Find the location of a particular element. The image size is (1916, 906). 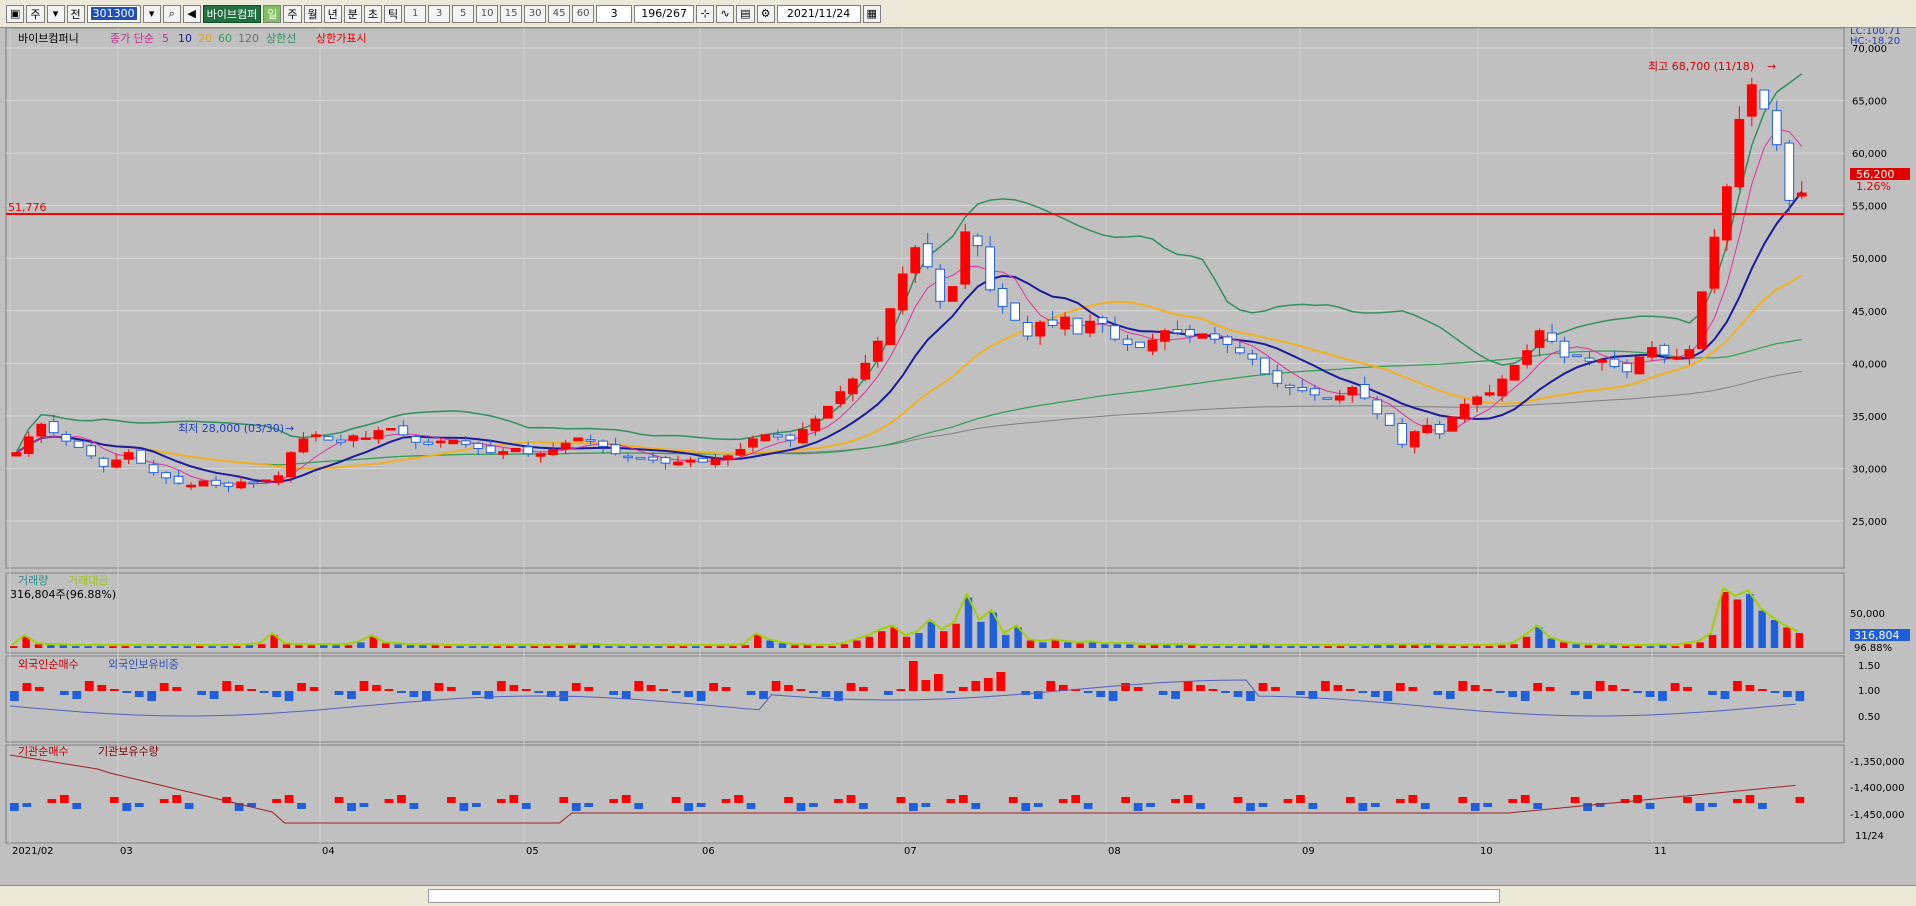

save-icon: ▤ is located at coordinates (745, 13).